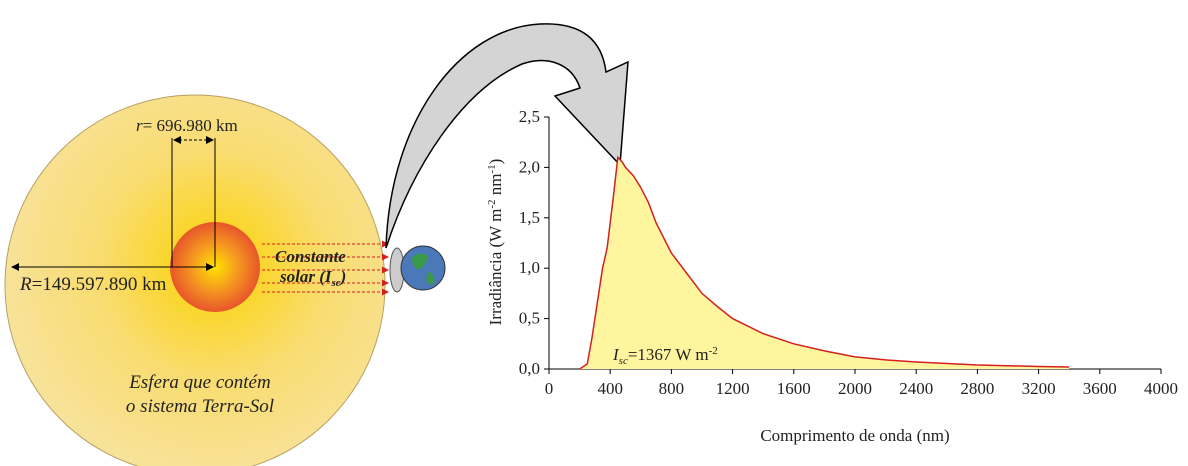 The width and height of the screenshot is (1188, 466). Describe the element at coordinates (854, 435) in the screenshot. I see `x-axis-label: Comprimento de onda (nm)` at that location.